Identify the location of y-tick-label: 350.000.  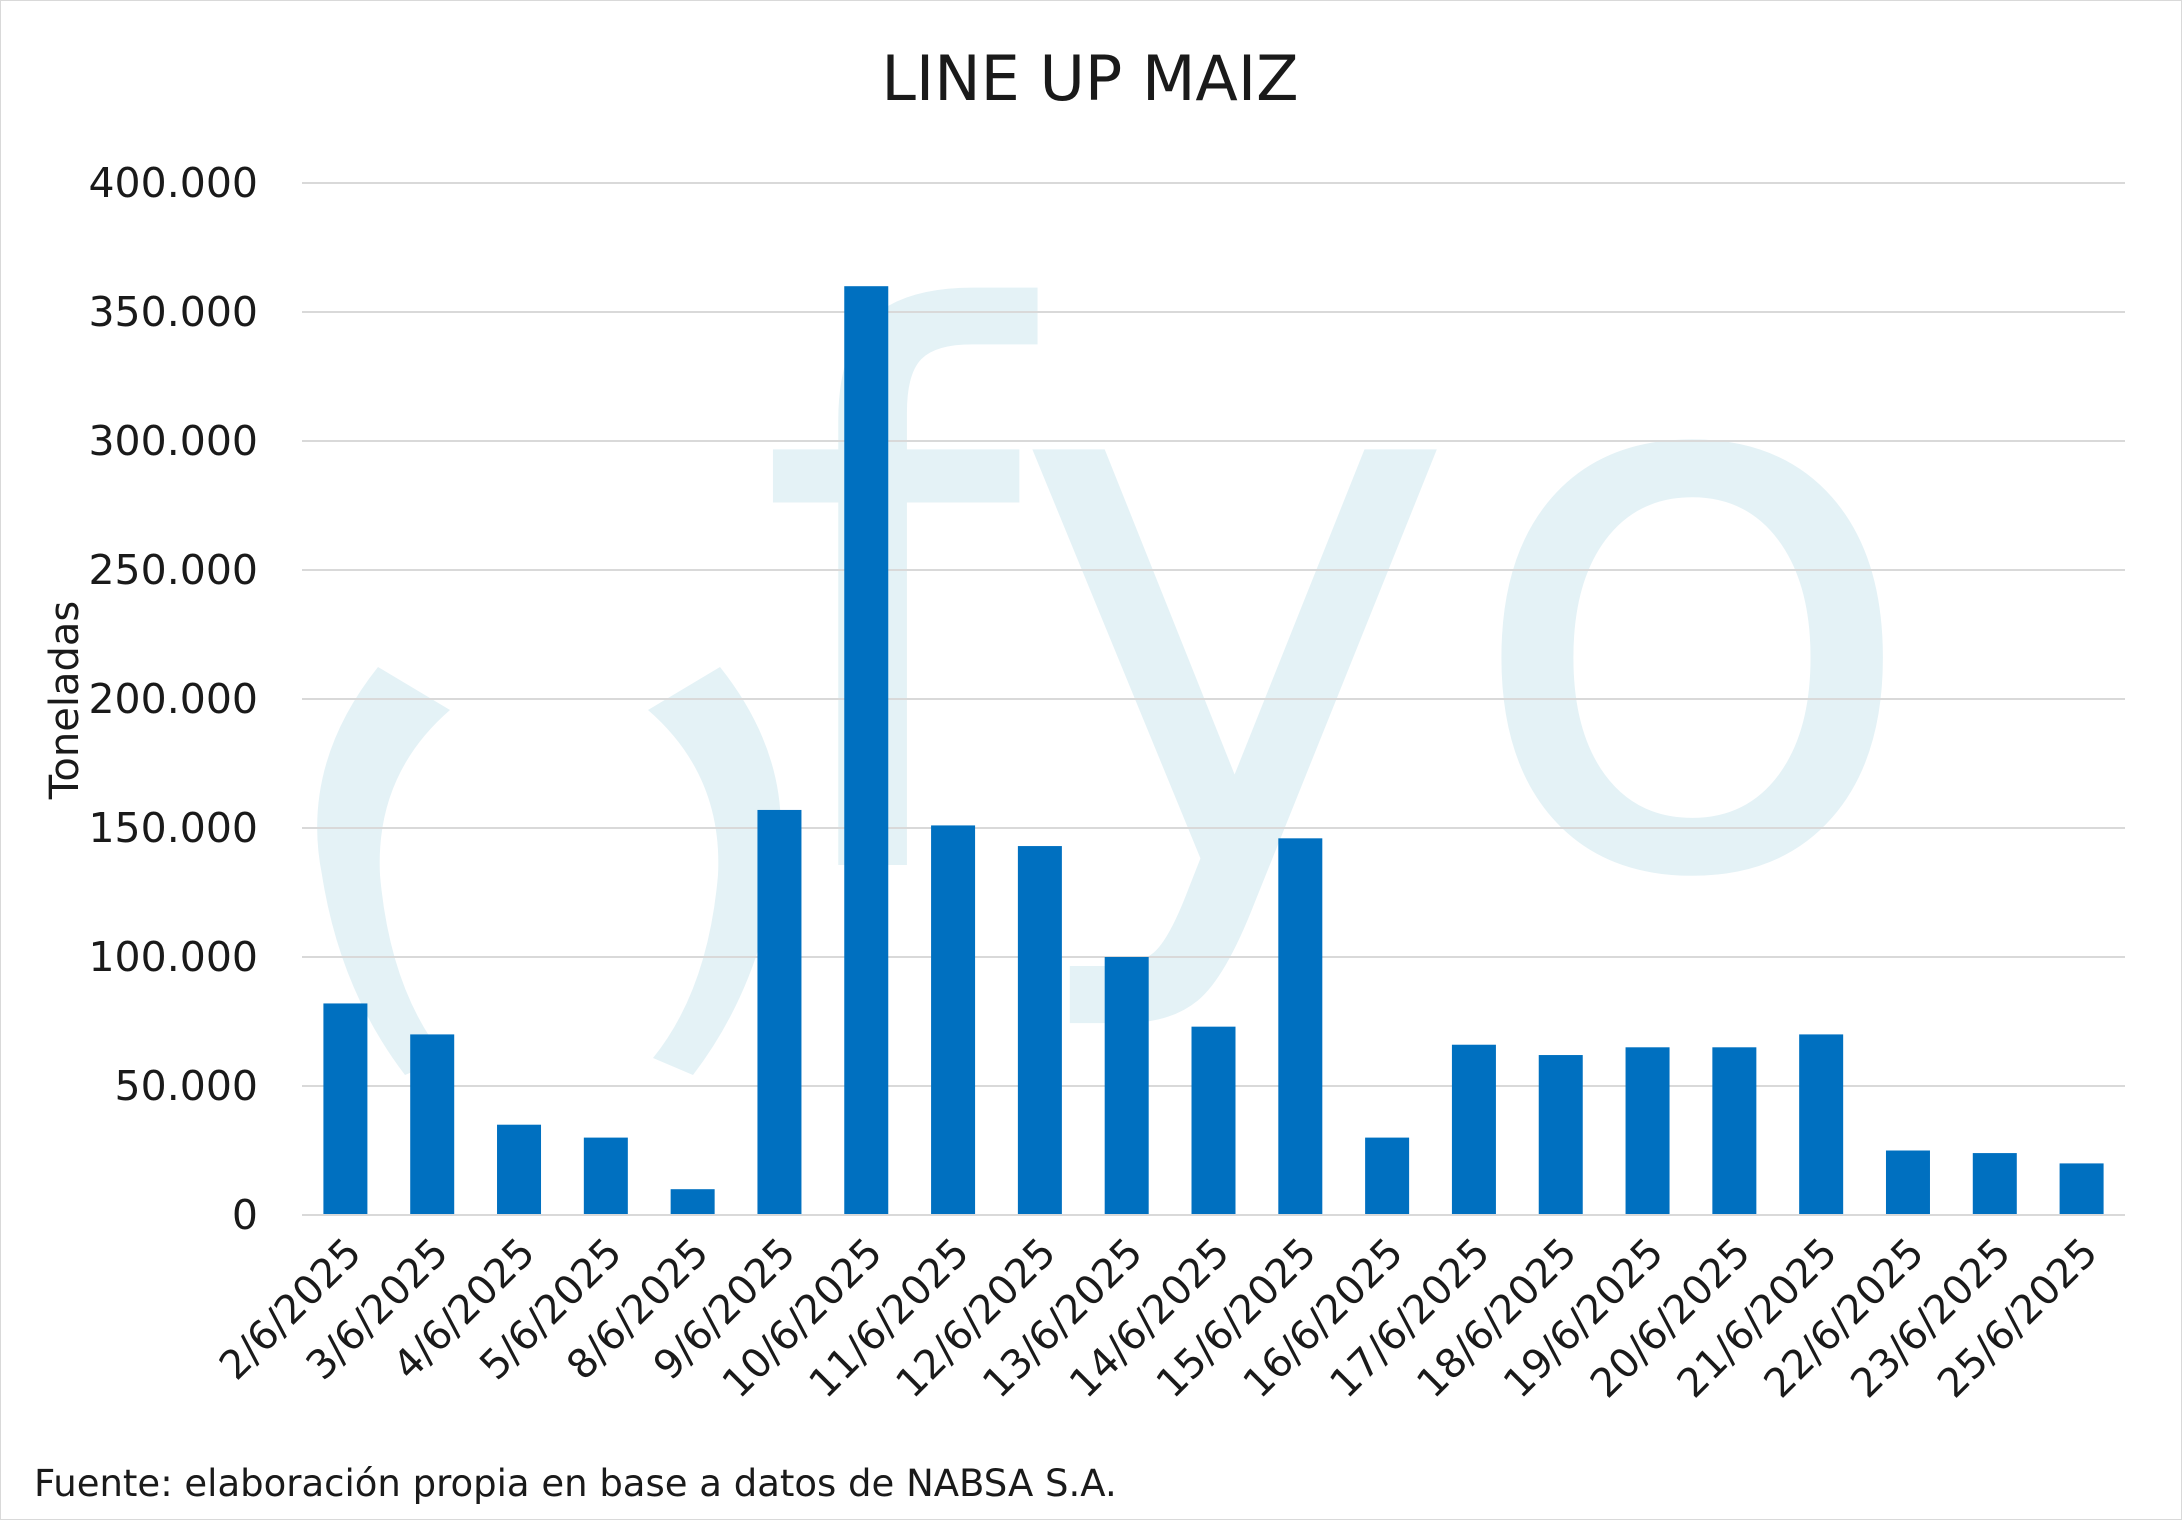
(173, 312).